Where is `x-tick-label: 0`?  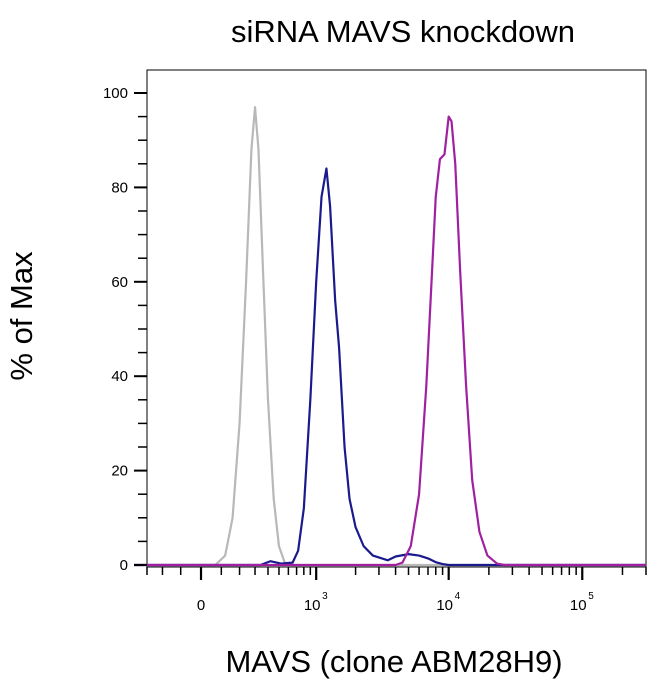
x-tick-label: 0 is located at coordinates (201, 605).